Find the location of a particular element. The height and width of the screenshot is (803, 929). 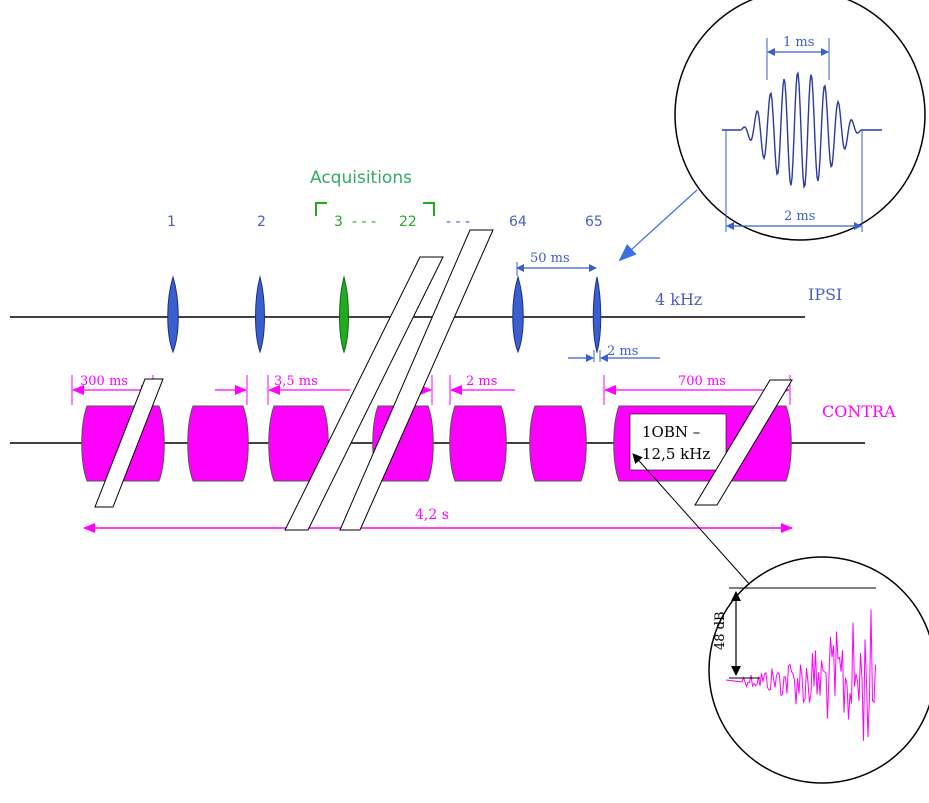

acquisitions-title: Acquisitions is located at coordinates (361, 178).